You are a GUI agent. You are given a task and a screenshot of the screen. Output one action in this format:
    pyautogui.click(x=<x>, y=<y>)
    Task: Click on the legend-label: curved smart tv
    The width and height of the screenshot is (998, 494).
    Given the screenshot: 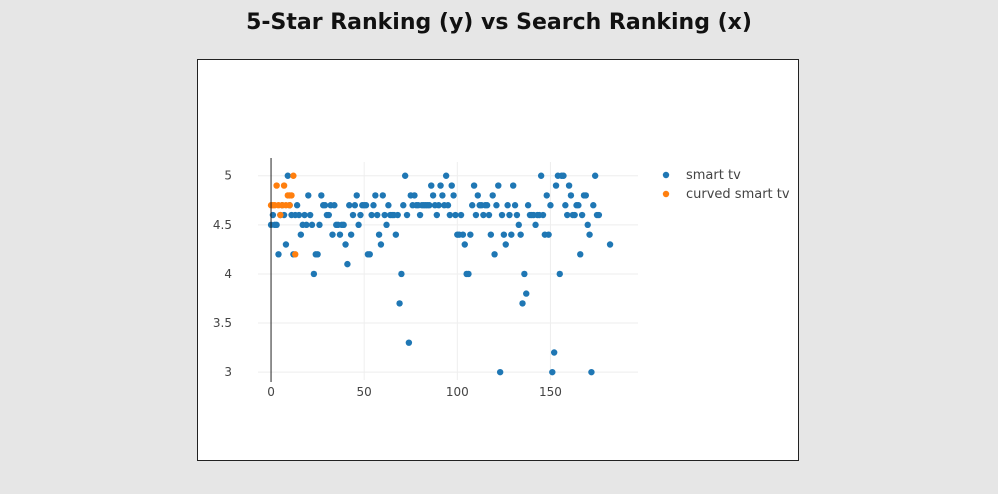 What is the action you would take?
    pyautogui.click(x=738, y=194)
    